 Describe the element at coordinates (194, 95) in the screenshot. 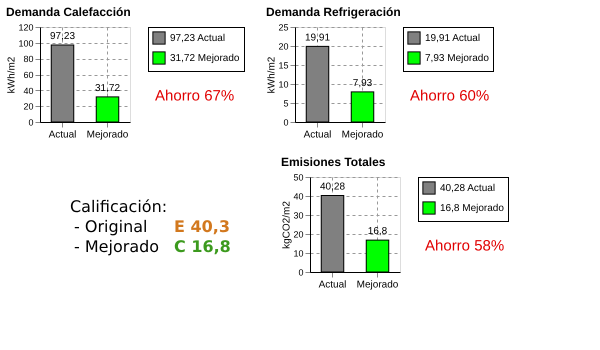

I see `text: Ahorro 67%` at that location.